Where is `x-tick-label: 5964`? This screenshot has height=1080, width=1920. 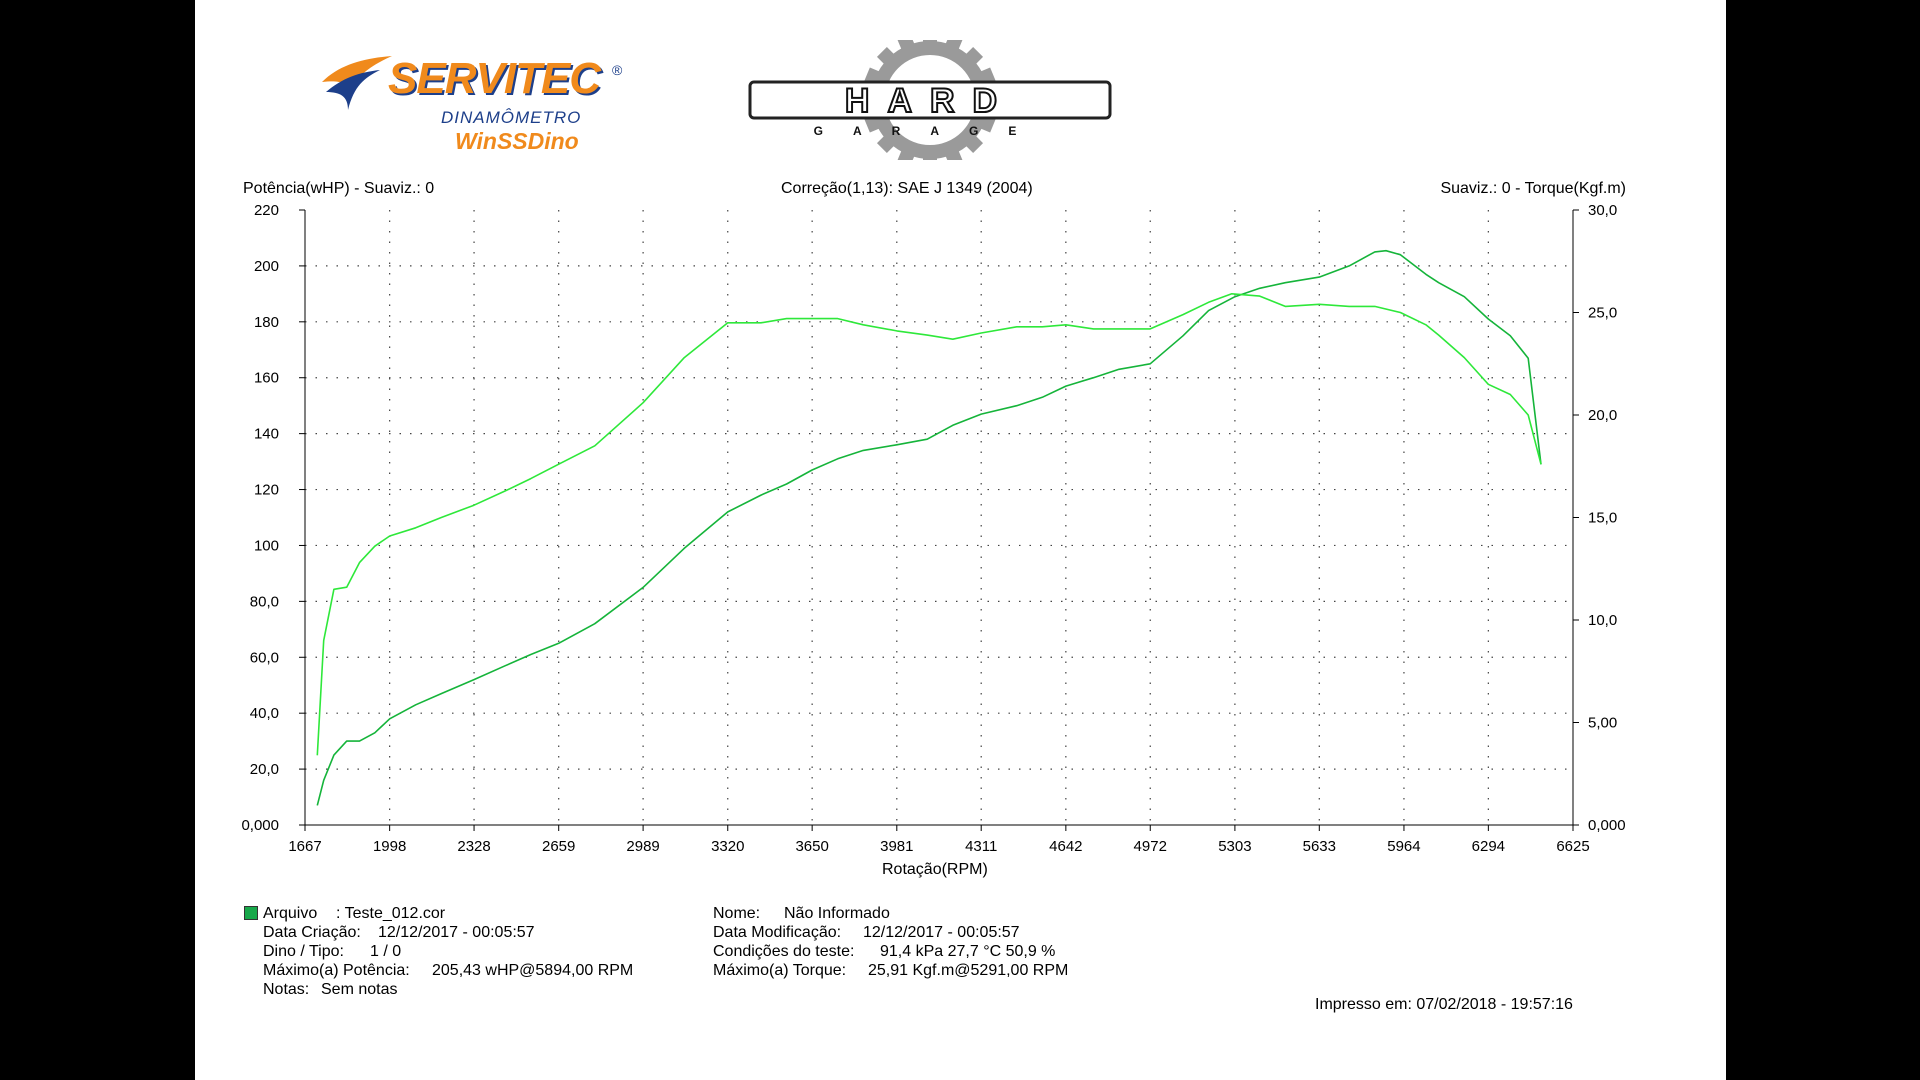 x-tick-label: 5964 is located at coordinates (1403, 846).